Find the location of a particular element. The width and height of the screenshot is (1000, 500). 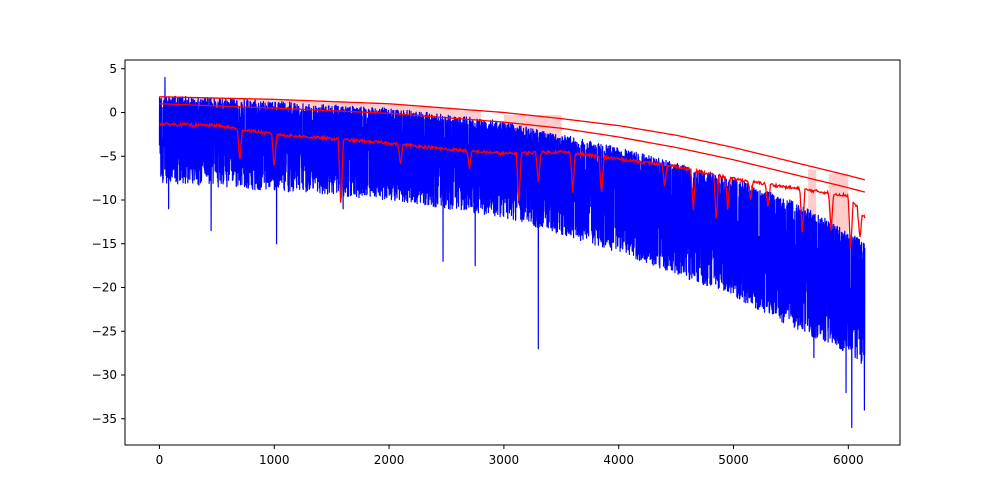

y-tick-label--15: −15 is located at coordinates (104, 244).